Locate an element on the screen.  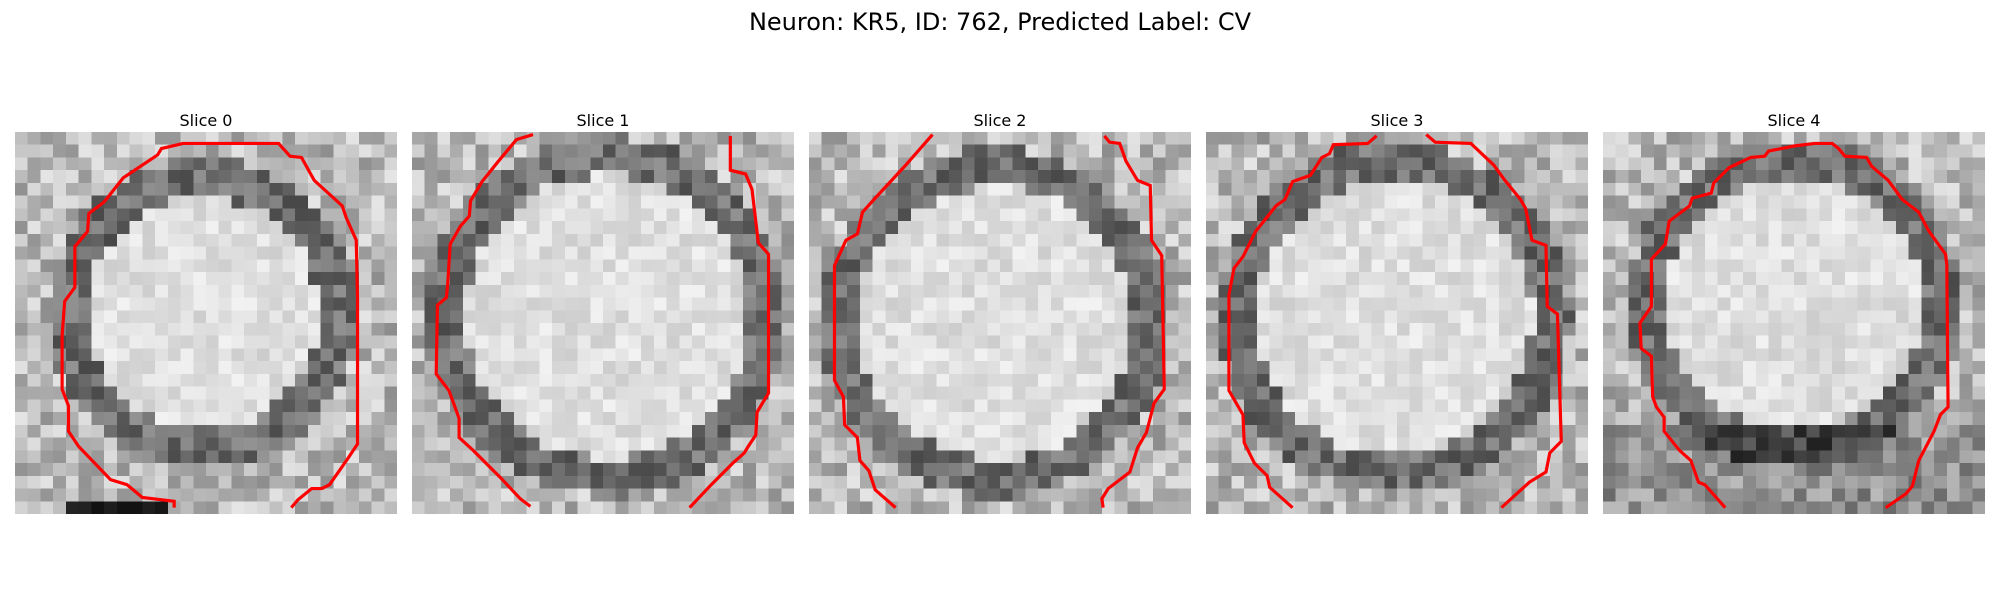
slice-panel-0: Slice 0 is located at coordinates (206, 312).